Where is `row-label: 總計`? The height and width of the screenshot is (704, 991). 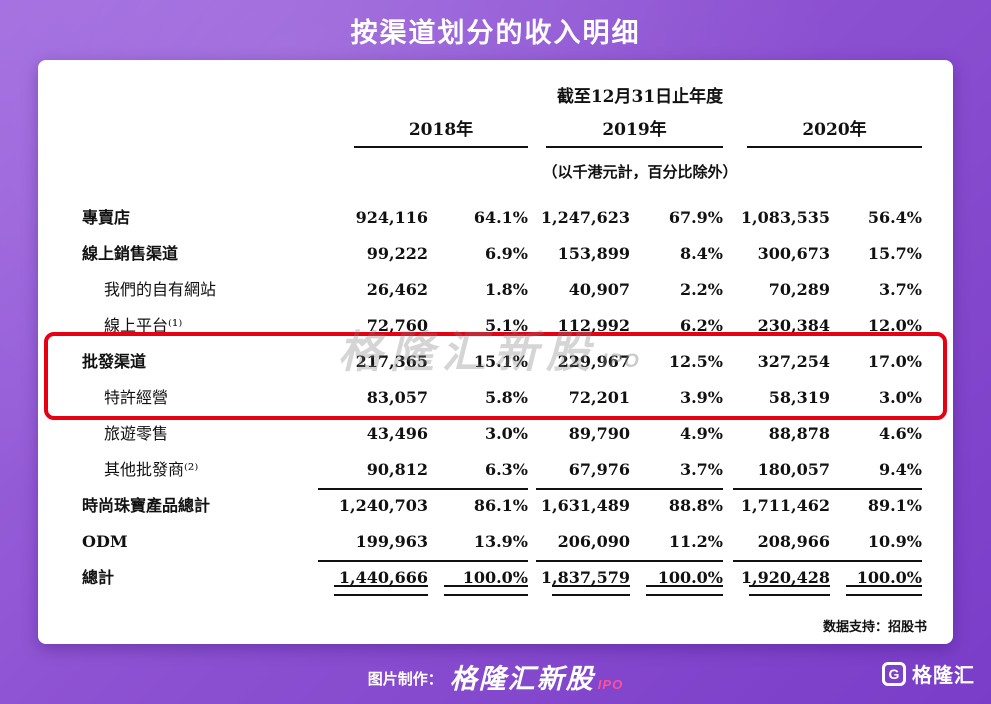
row-label: 總計 is located at coordinates (98, 577).